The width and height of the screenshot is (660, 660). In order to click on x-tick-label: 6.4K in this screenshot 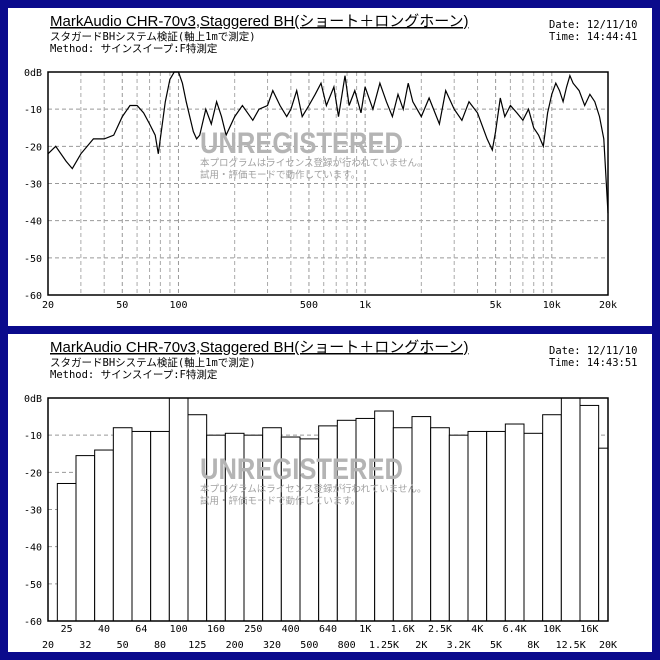, I will do `click(515, 629)`.